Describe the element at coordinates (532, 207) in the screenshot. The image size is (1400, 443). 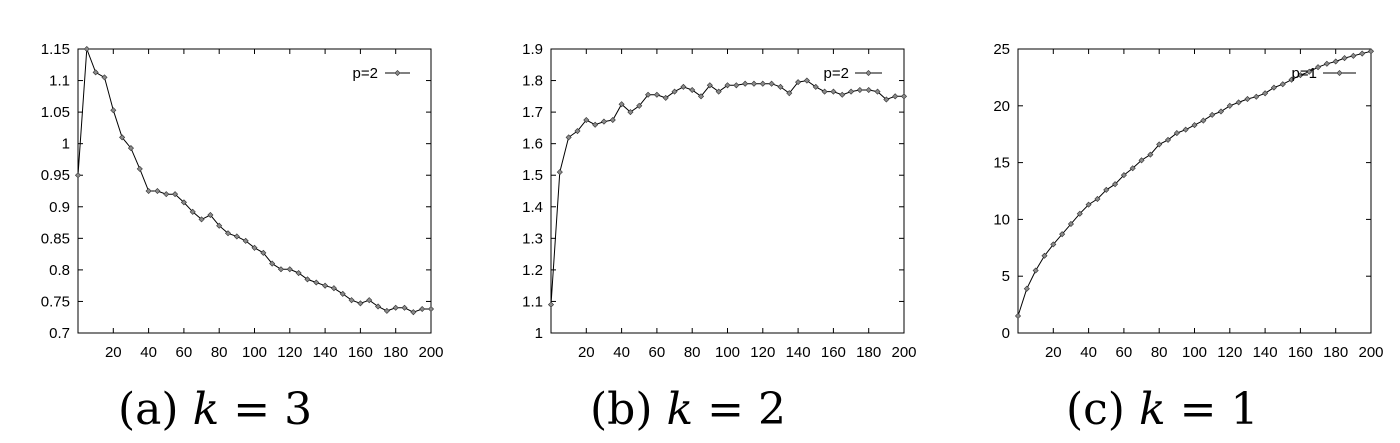
I see `y-tick-label: 1.4` at that location.